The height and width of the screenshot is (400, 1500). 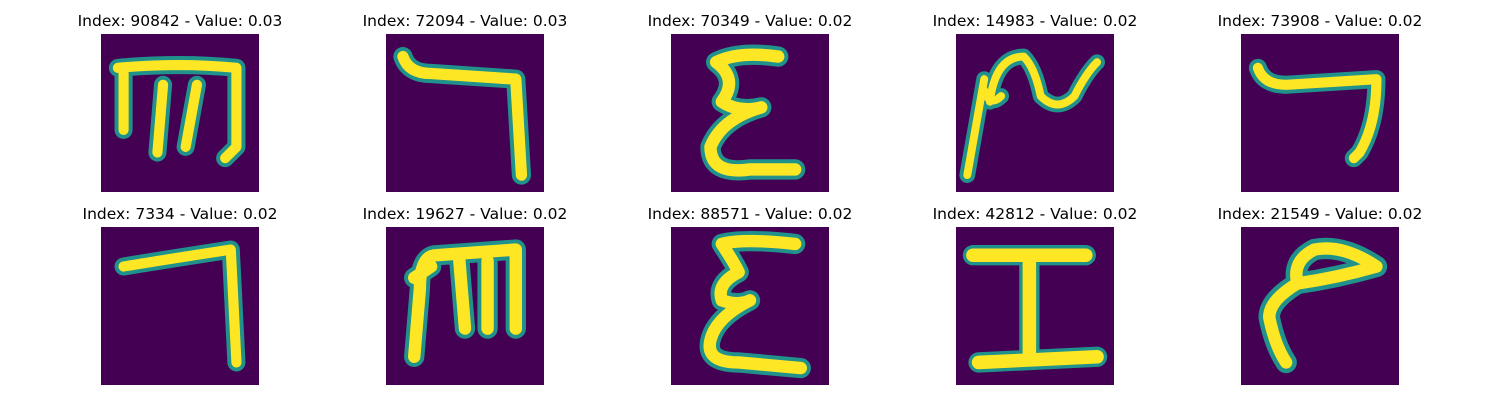 I want to click on panel-title: Index: 90842 - Value: 0.03, so click(x=180, y=21).